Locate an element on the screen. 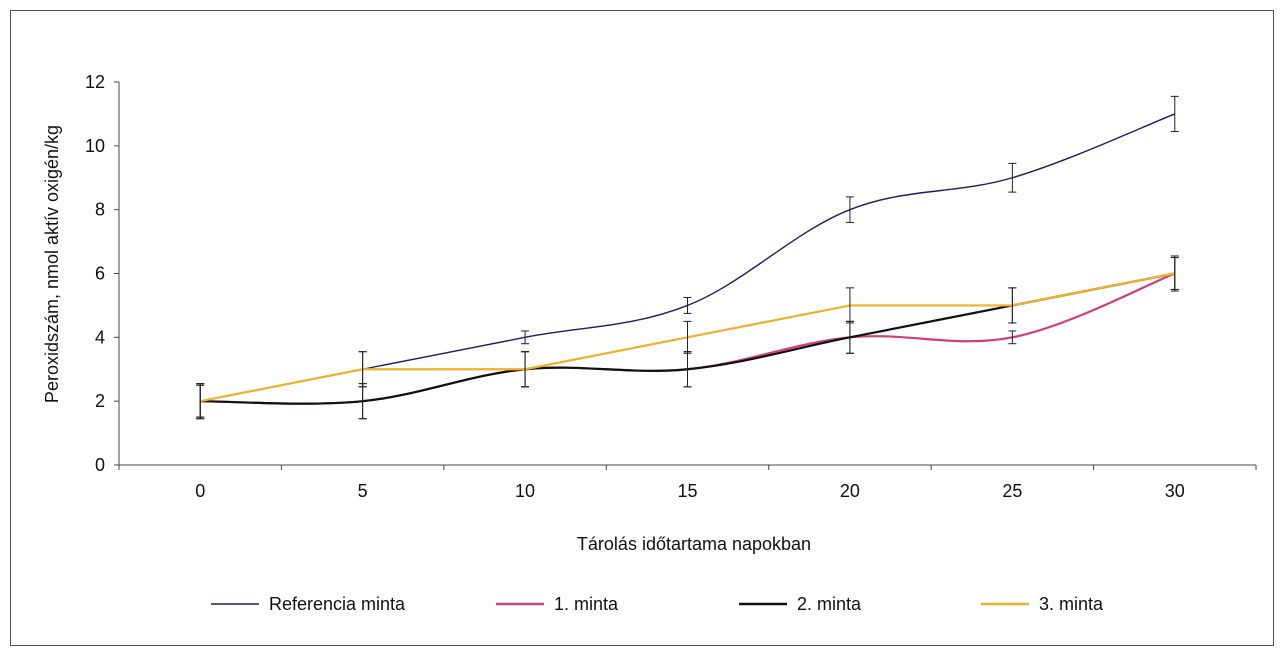  legend-item: Referencia minta is located at coordinates (308, 604).